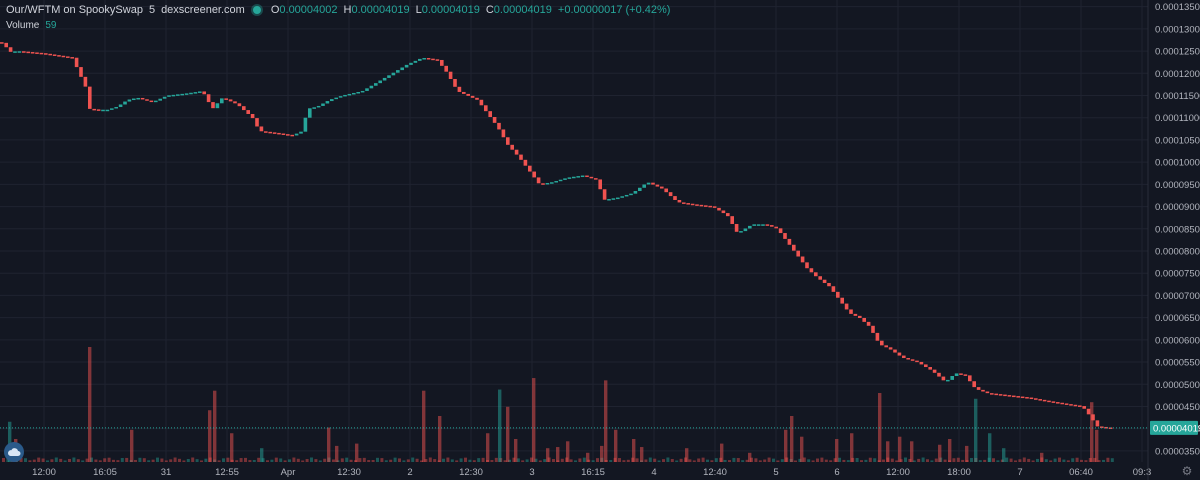 The width and height of the screenshot is (1200, 480). I want to click on cloud-icon, so click(14, 452).